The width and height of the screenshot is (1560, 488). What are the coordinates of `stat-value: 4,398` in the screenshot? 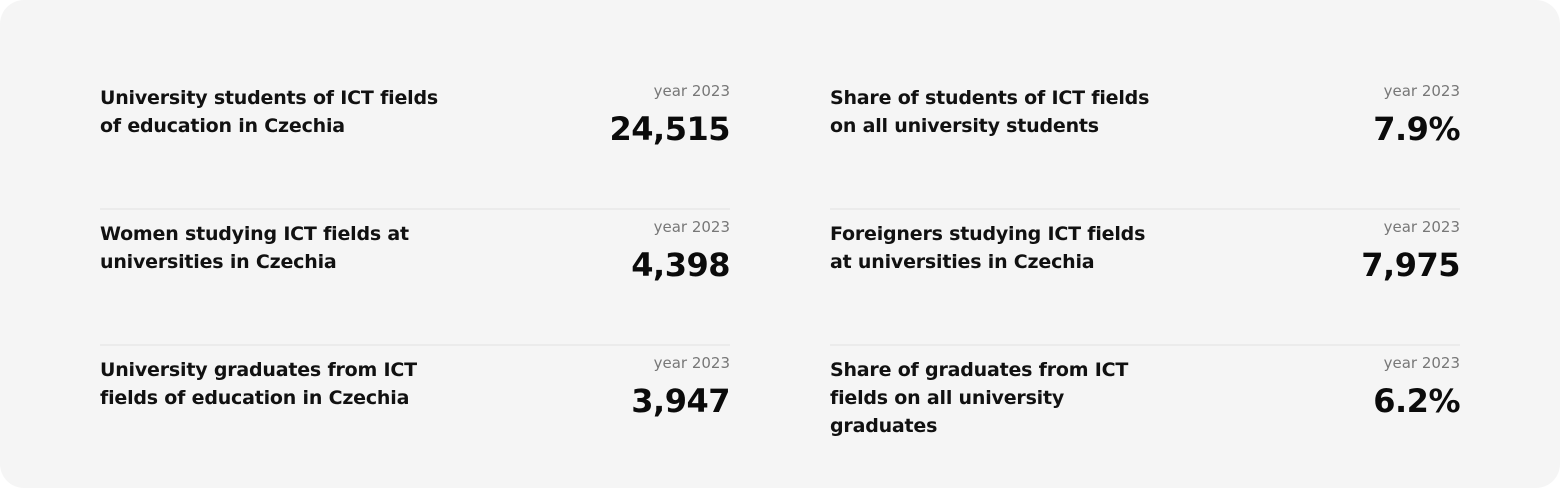 It's located at (680, 265).